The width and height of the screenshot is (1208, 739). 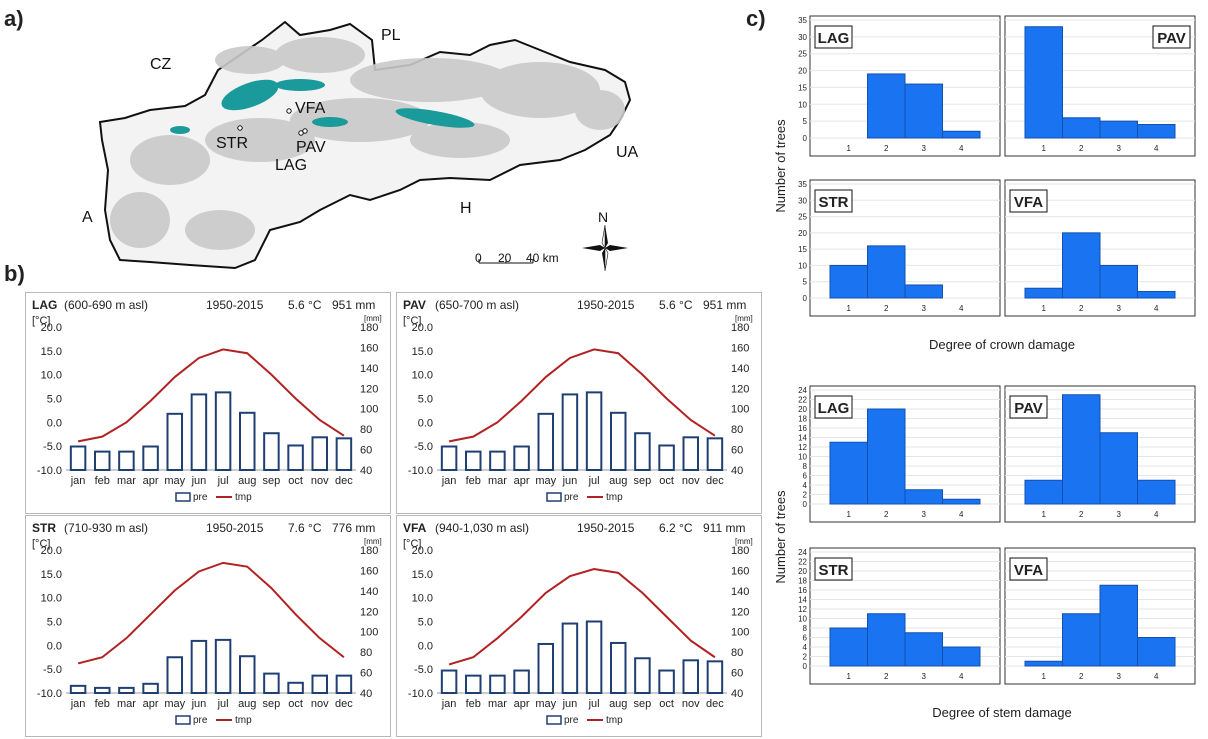 I want to click on temp-tick-label: 5.0, so click(x=54, y=623).